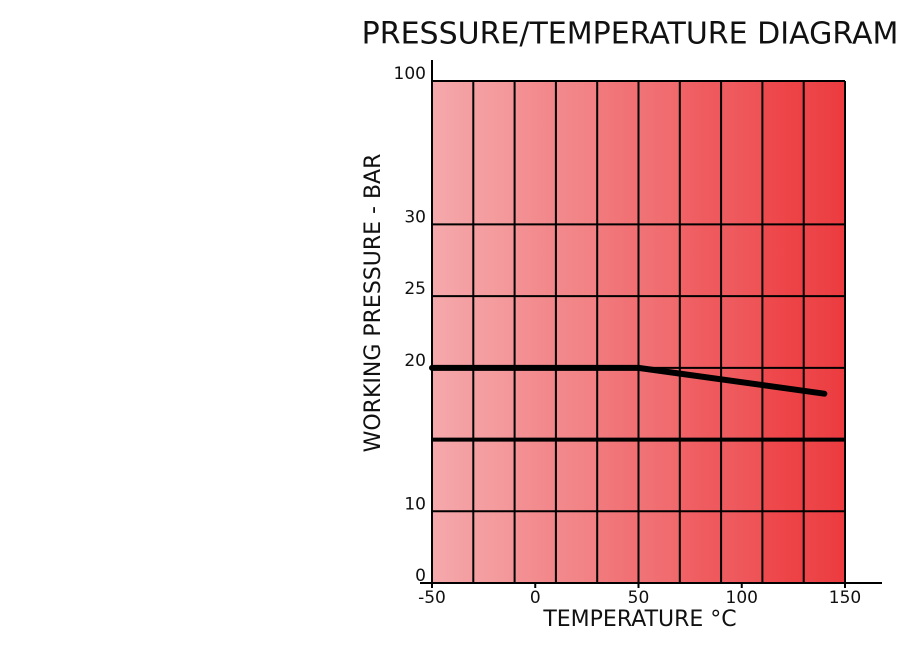 This screenshot has height=645, width=909. I want to click on y-axis-label: WORKING PRESSURE - BAR, so click(373, 303).